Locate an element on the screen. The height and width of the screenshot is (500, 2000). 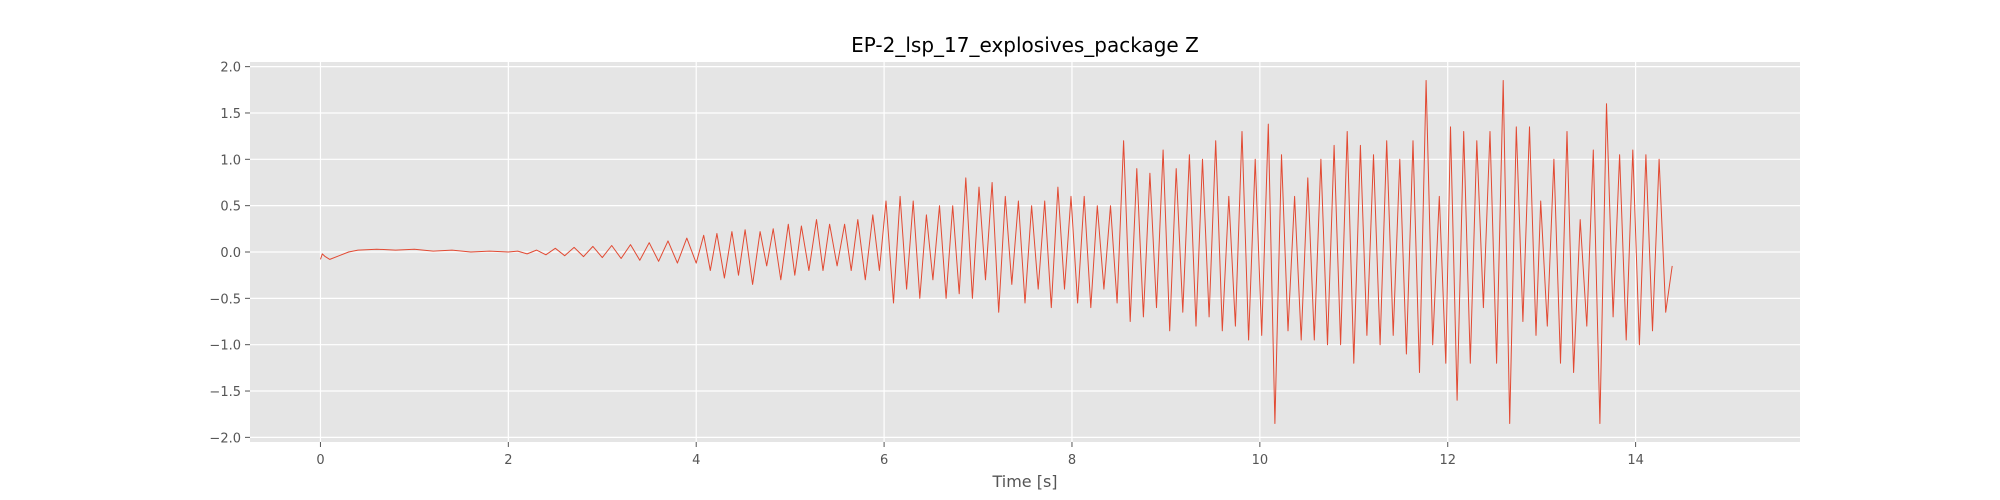
chart-title: EP-2_lsp_17_explosives_package Z is located at coordinates (1025, 45).